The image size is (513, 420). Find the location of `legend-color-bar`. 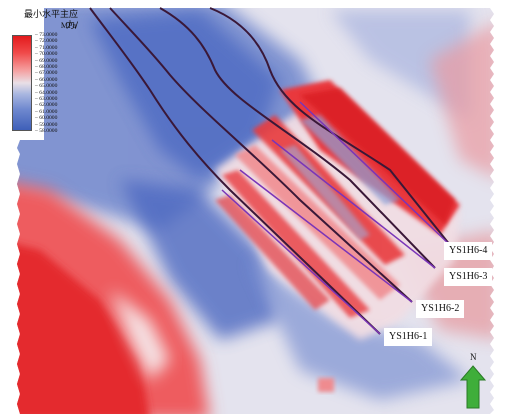

legend-color-bar is located at coordinates (22, 83).